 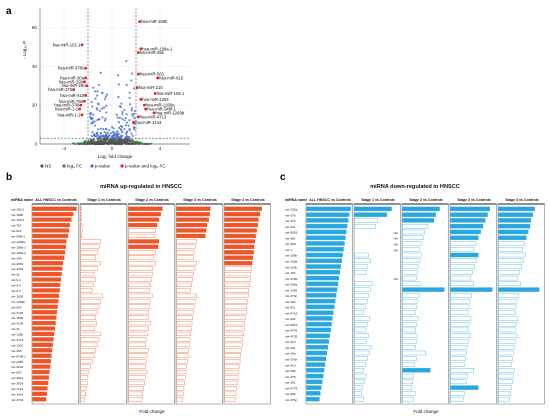 What do you see at coordinates (18, 242) in the screenshot?
I see `mirna-name: mir-1269a` at bounding box center [18, 242].